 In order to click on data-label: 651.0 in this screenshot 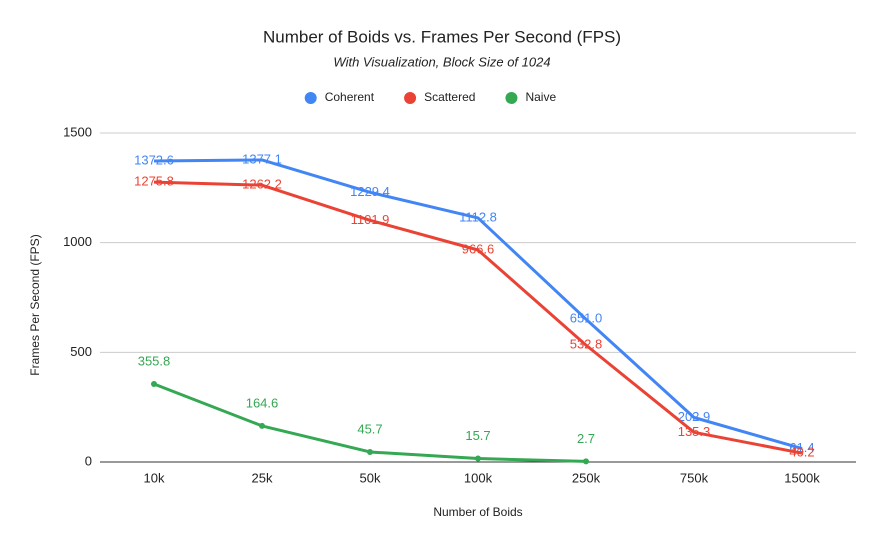, I will do `click(586, 318)`.